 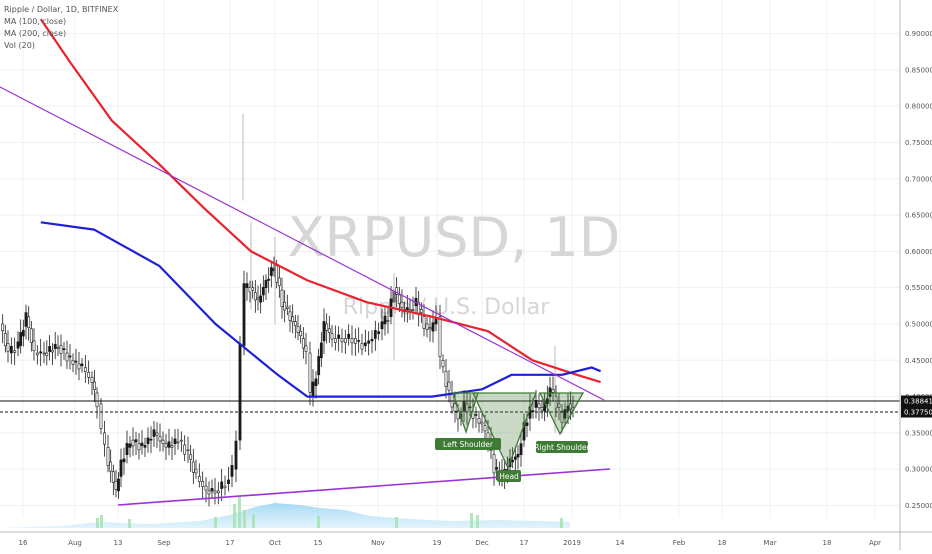 I want to click on legend-ma100: MA (100, close), so click(x=35, y=21).